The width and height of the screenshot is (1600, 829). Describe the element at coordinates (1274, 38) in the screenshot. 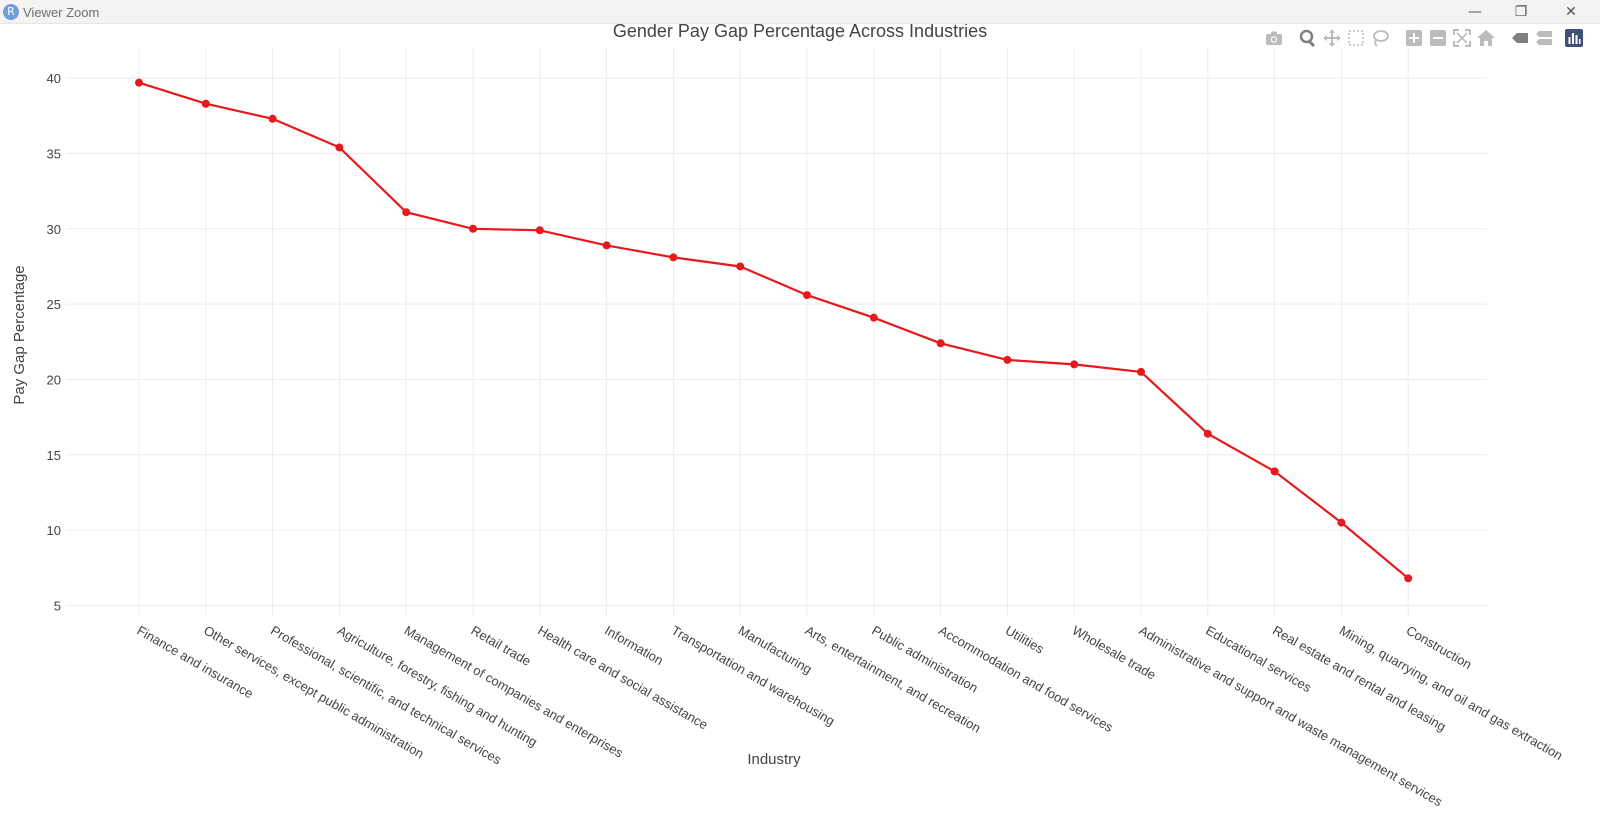

I see `camera-icon` at that location.